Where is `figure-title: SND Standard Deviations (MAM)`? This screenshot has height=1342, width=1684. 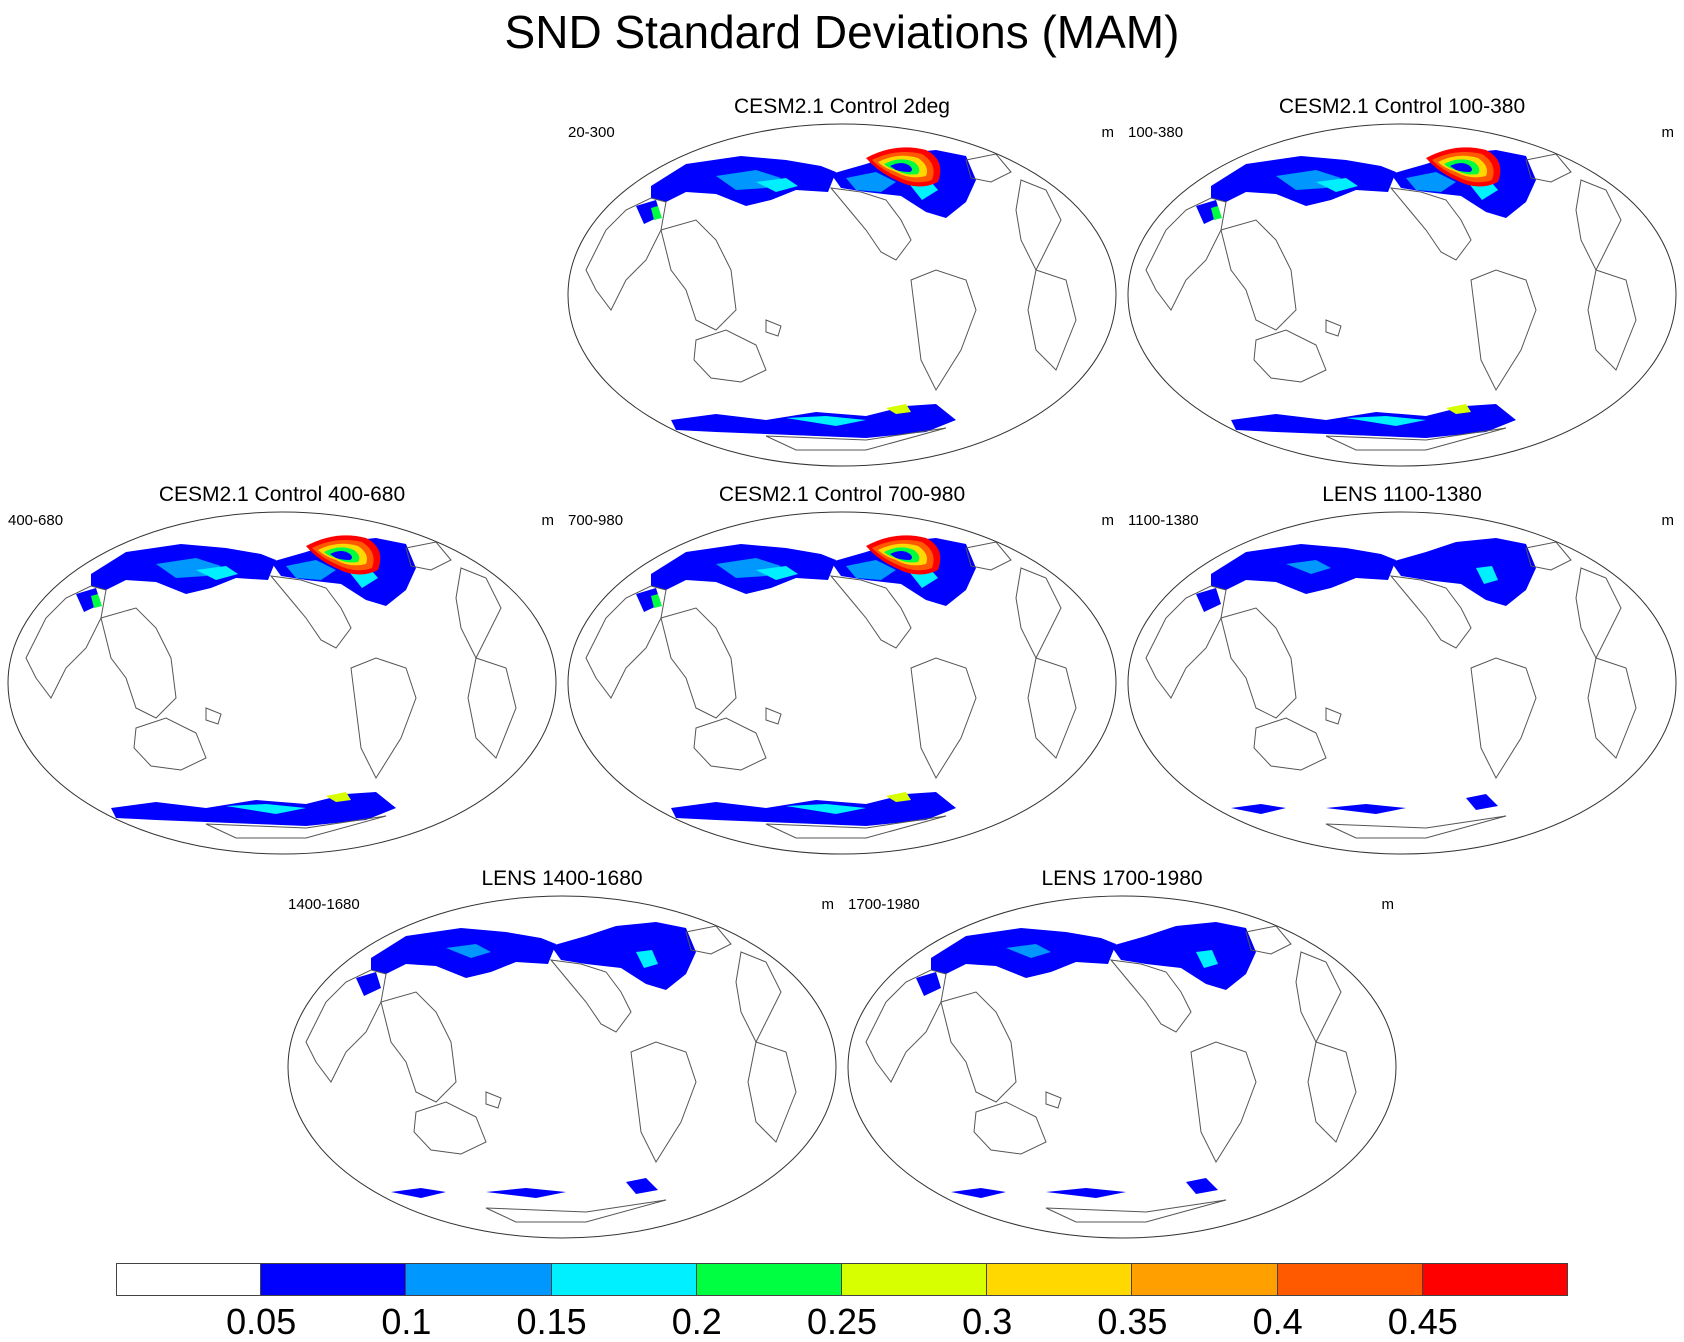 figure-title: SND Standard Deviations (MAM) is located at coordinates (842, 32).